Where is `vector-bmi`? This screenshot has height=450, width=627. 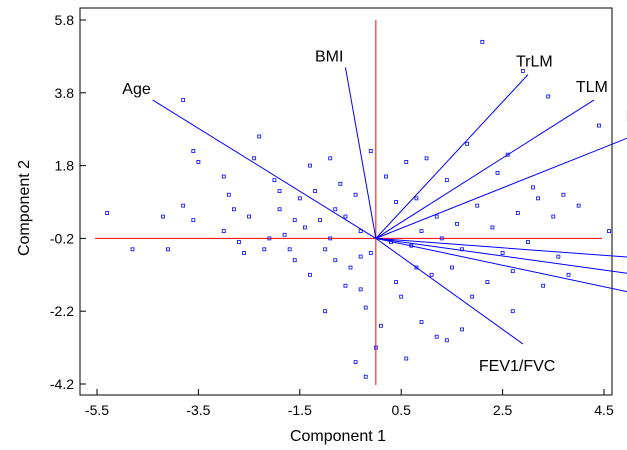 vector-bmi is located at coordinates (360, 153).